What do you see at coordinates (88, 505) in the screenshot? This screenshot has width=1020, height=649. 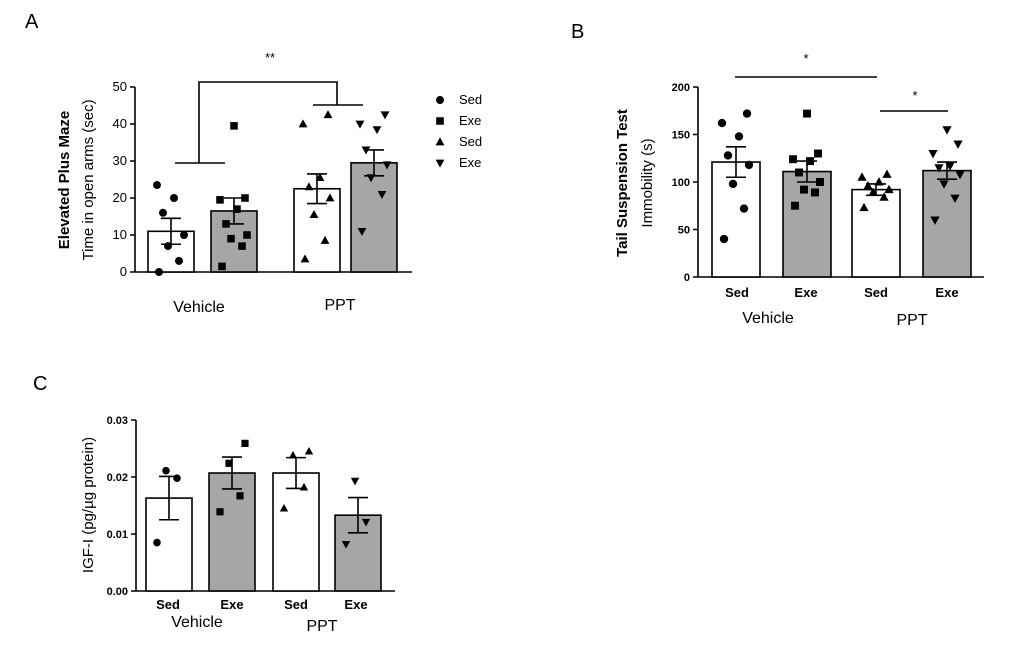 I see `panel-c-ylabel: IGF-I (pg/µg protein)` at bounding box center [88, 505].